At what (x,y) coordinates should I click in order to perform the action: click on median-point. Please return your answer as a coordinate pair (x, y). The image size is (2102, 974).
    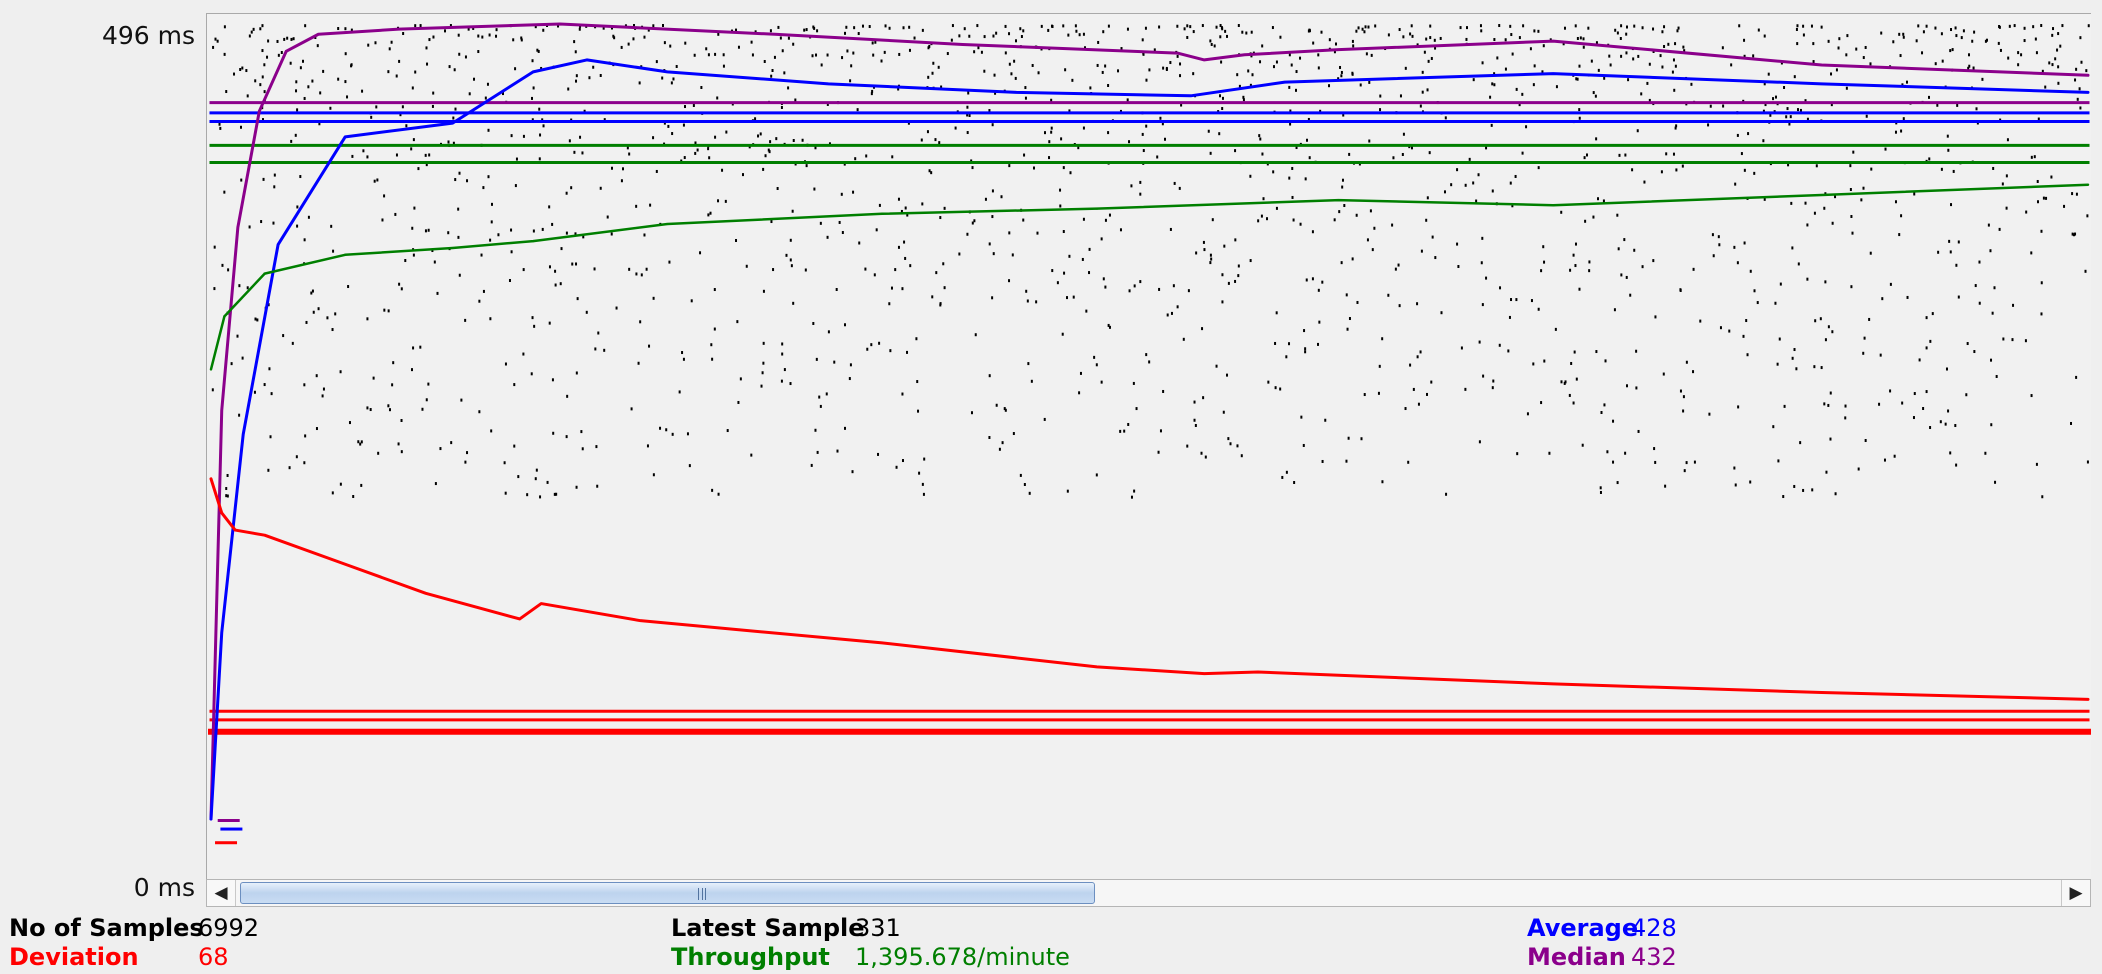
    Looking at the image, I should click on (221, 410).